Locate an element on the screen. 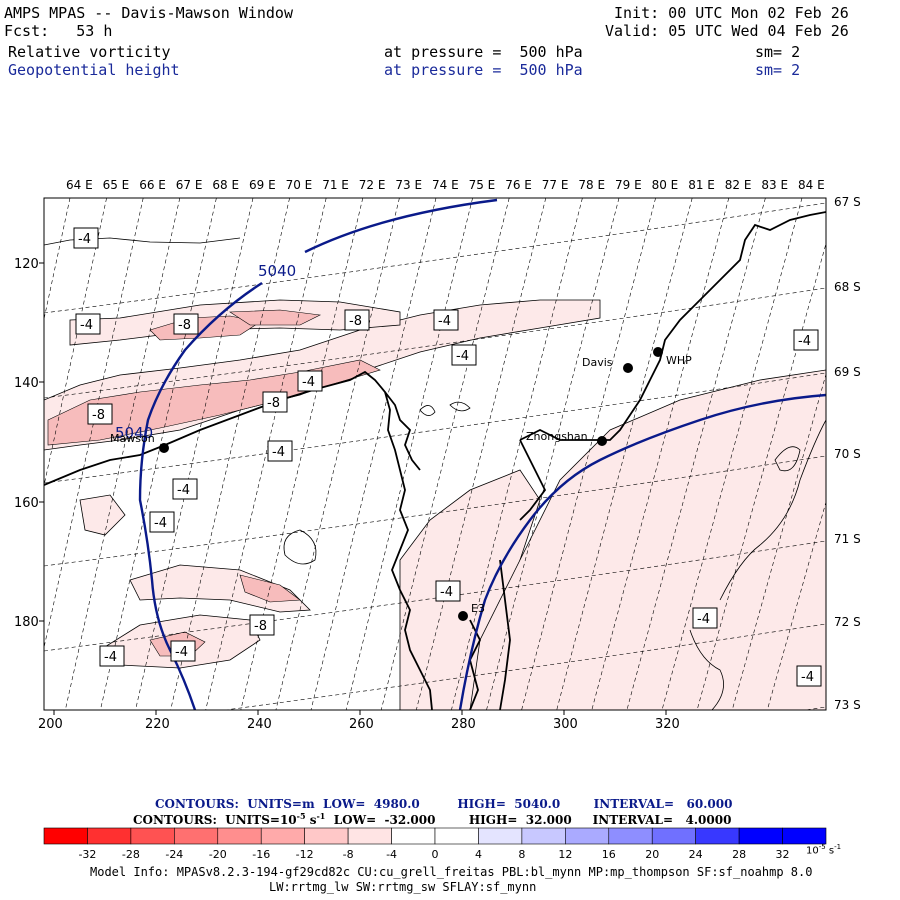  y-axis-labels: 120 140 160 180 is located at coordinates (26, 443).